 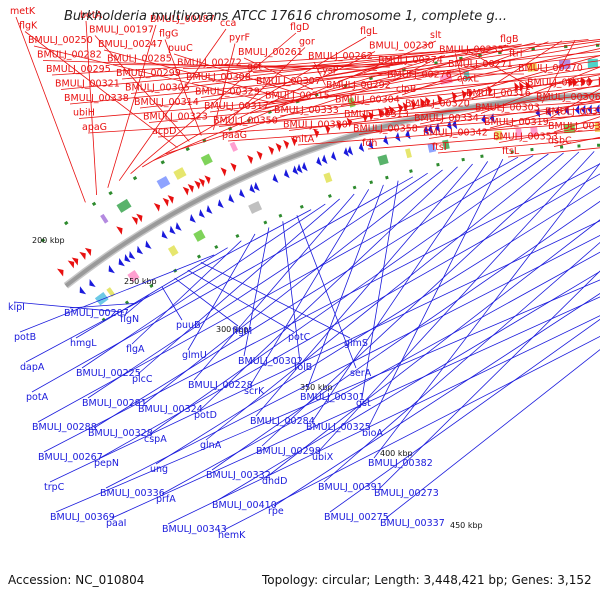 What do you see at coordinates (376, 114) in the screenshot?
I see `forward-gene-label: BMULJ_00313` at bounding box center [376, 114].